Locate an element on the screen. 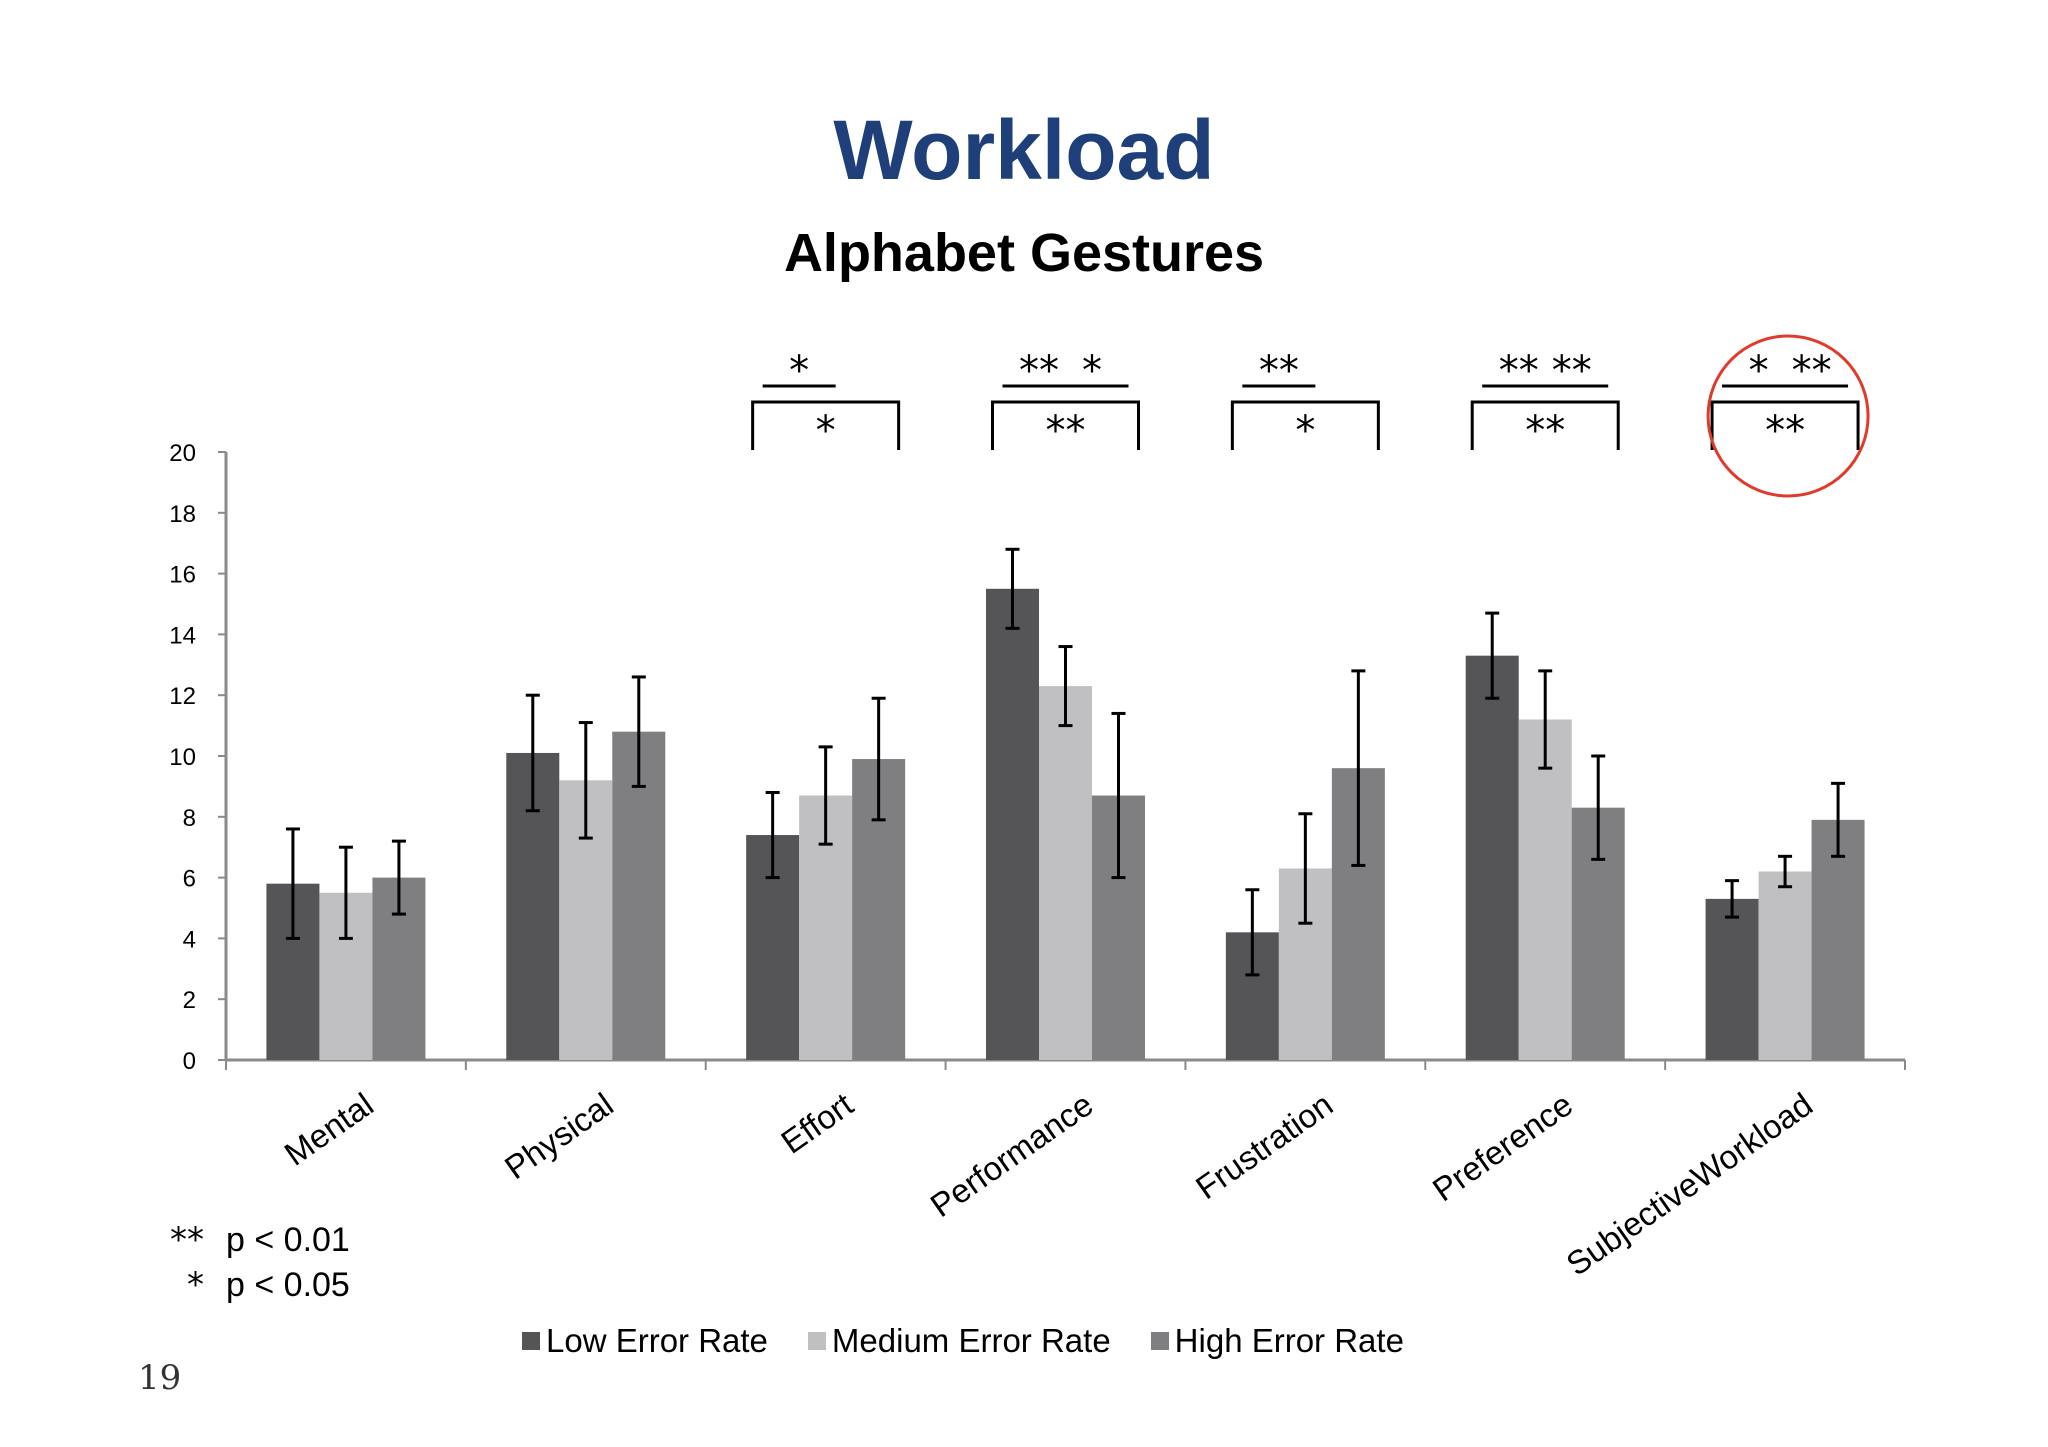 The height and width of the screenshot is (1447, 2048). y-tick-label: 0 is located at coordinates (189, 1061).